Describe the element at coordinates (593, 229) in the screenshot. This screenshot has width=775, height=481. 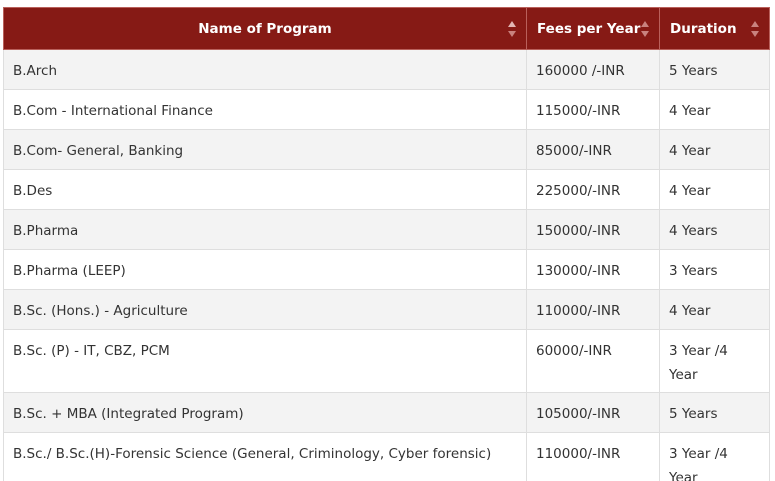
I see `fees-cell: 150000/-INR` at that location.